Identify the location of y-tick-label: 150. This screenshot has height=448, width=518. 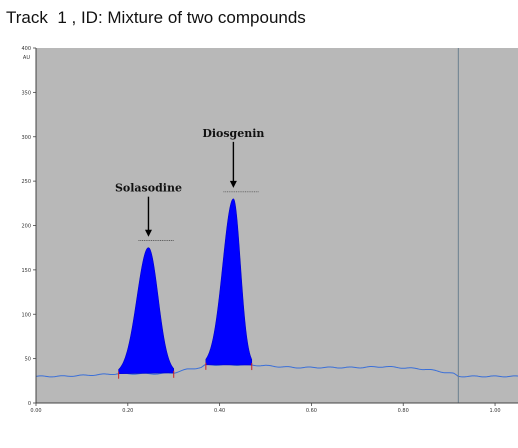
(26, 271).